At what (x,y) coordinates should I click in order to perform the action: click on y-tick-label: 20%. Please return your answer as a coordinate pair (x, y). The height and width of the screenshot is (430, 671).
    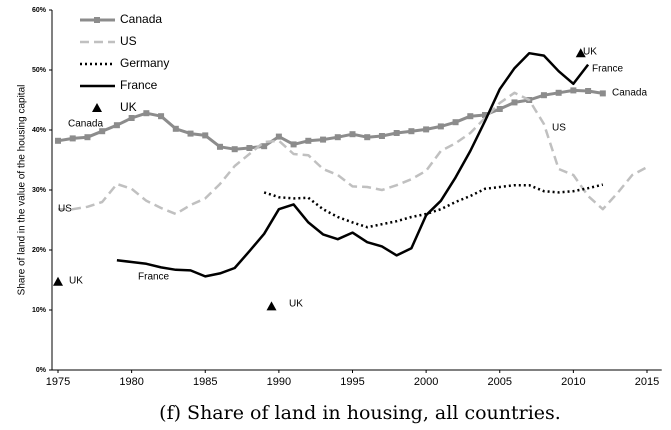
    Looking at the image, I should click on (39, 250).